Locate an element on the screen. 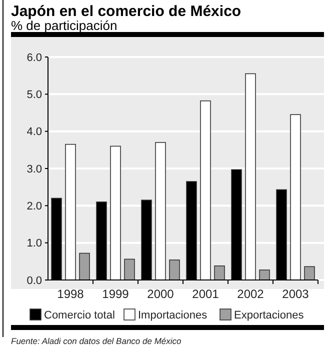 This screenshot has height=349, width=333. y-tick-label: 6.0 is located at coordinates (34, 58).